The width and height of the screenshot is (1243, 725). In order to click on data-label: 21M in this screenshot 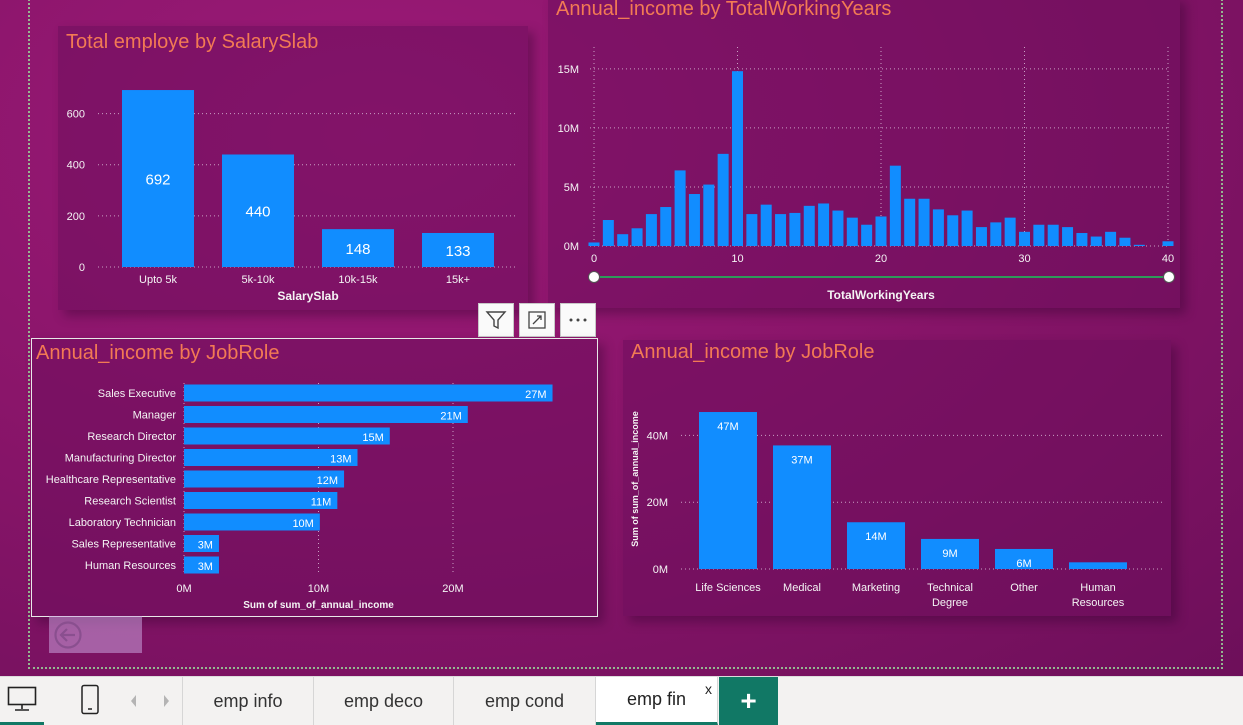, I will do `click(450, 417)`.